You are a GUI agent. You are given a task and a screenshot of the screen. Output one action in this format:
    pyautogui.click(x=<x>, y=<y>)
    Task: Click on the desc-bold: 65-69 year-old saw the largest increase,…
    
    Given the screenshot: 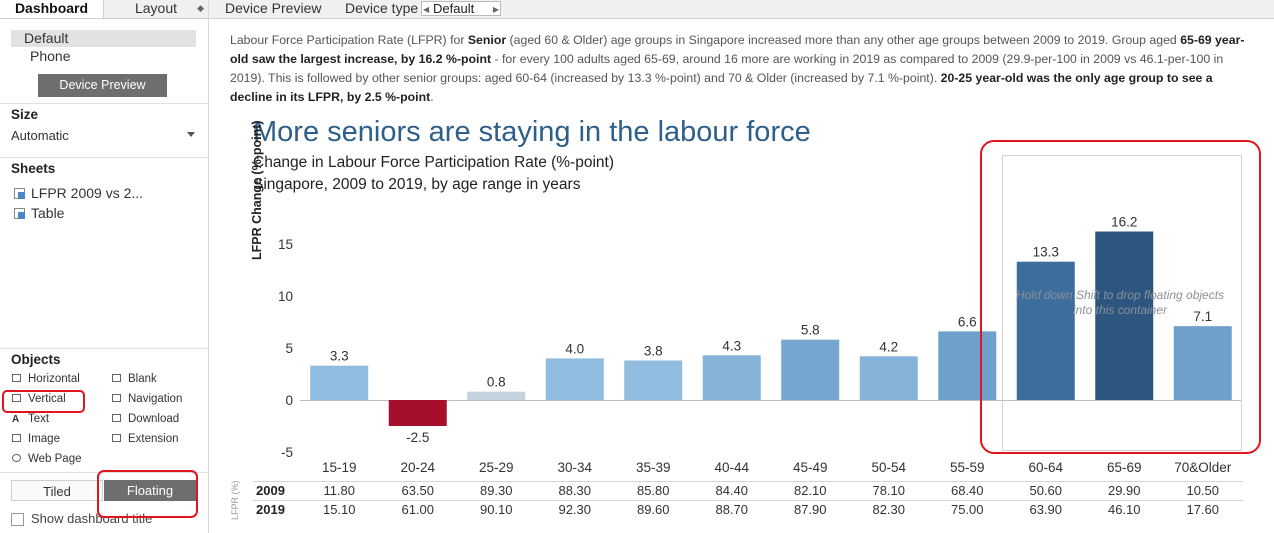 What is the action you would take?
    pyautogui.click(x=737, y=49)
    